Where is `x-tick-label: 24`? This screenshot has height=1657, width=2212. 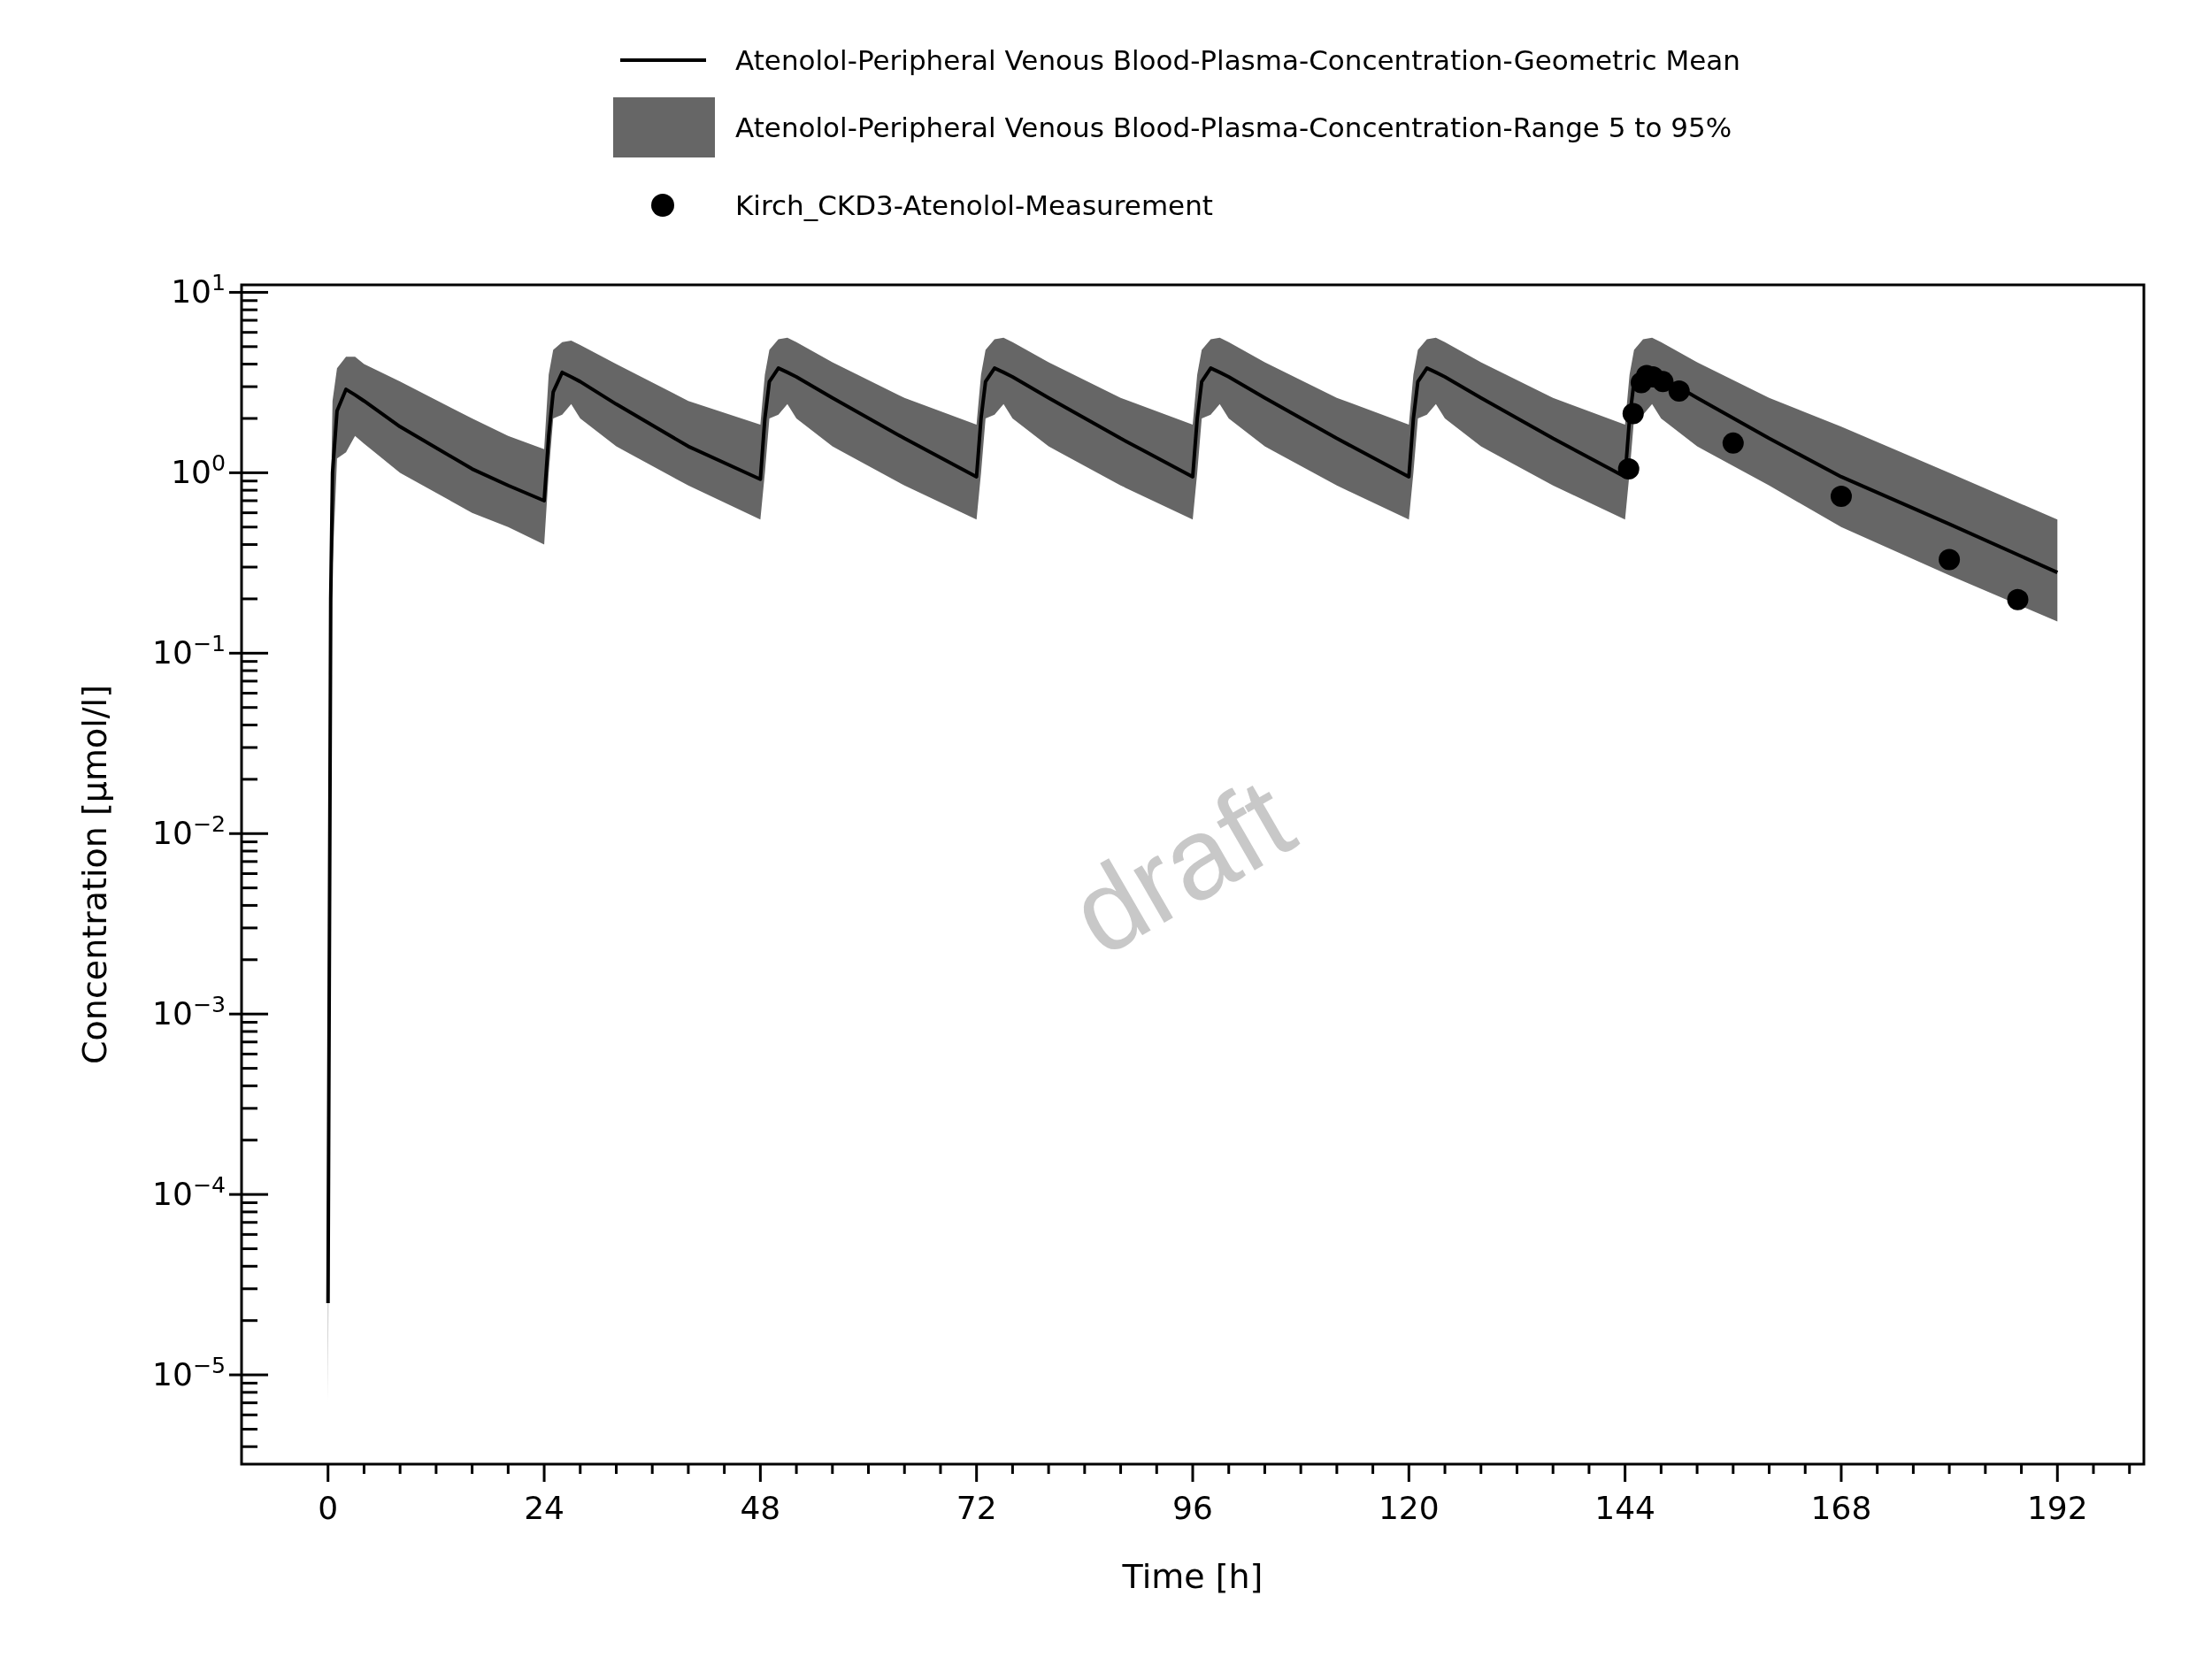 x-tick-label: 24 is located at coordinates (545, 1508).